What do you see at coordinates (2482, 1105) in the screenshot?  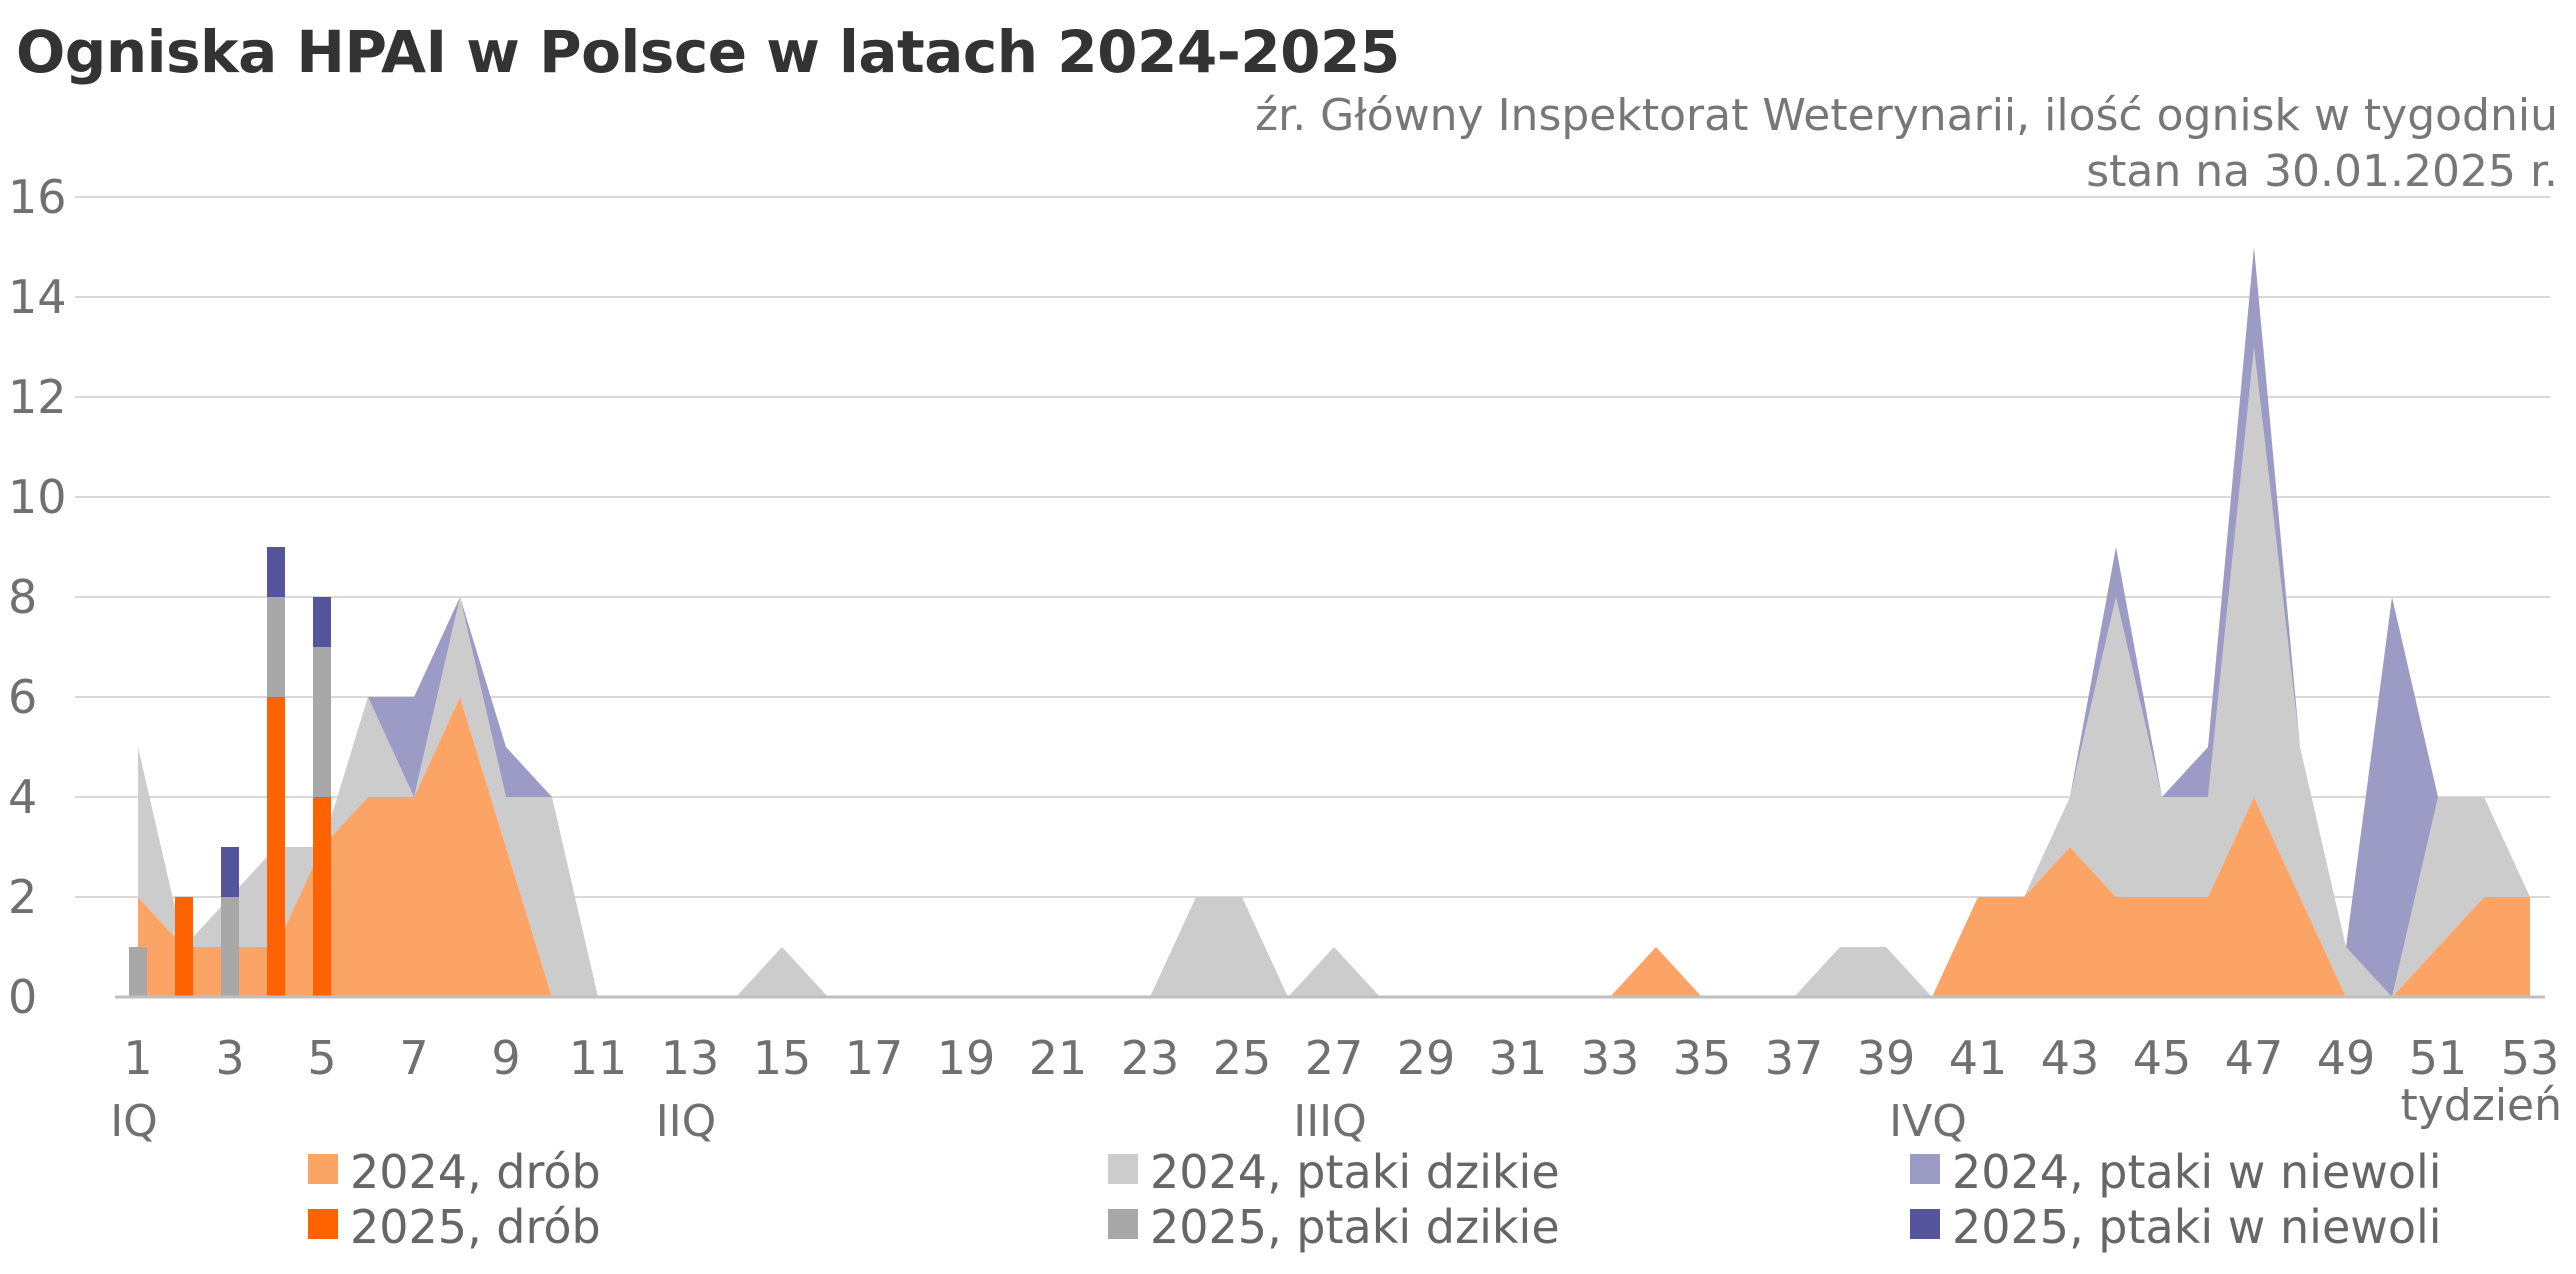 I see `x-axis-label: tydzień` at bounding box center [2482, 1105].